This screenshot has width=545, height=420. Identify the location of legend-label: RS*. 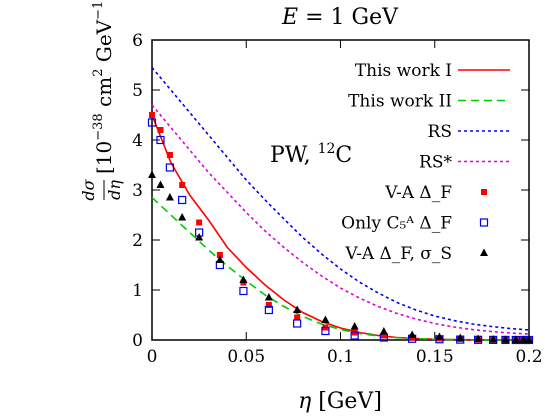
(435, 163).